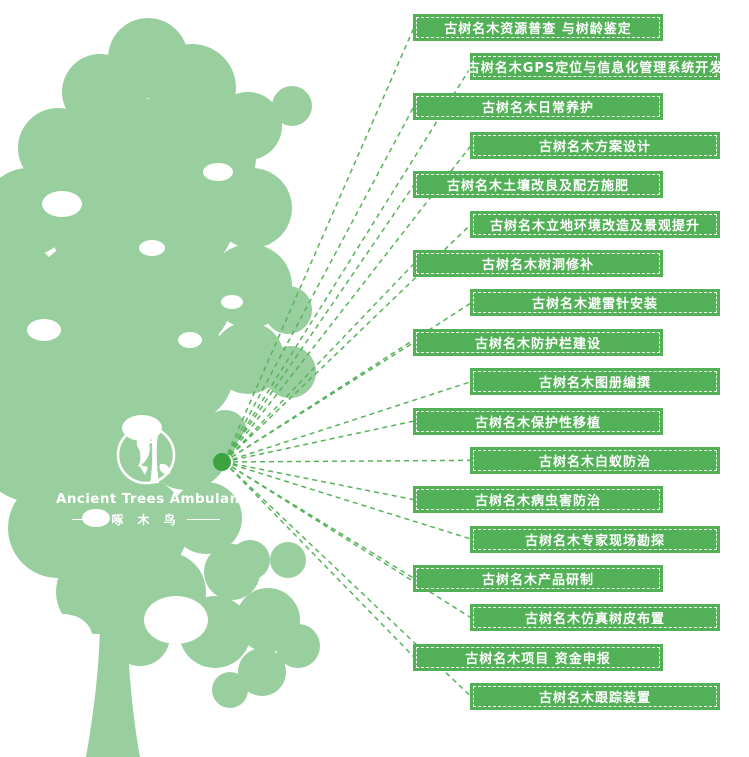  I want to click on hub-dot, so click(222, 462).